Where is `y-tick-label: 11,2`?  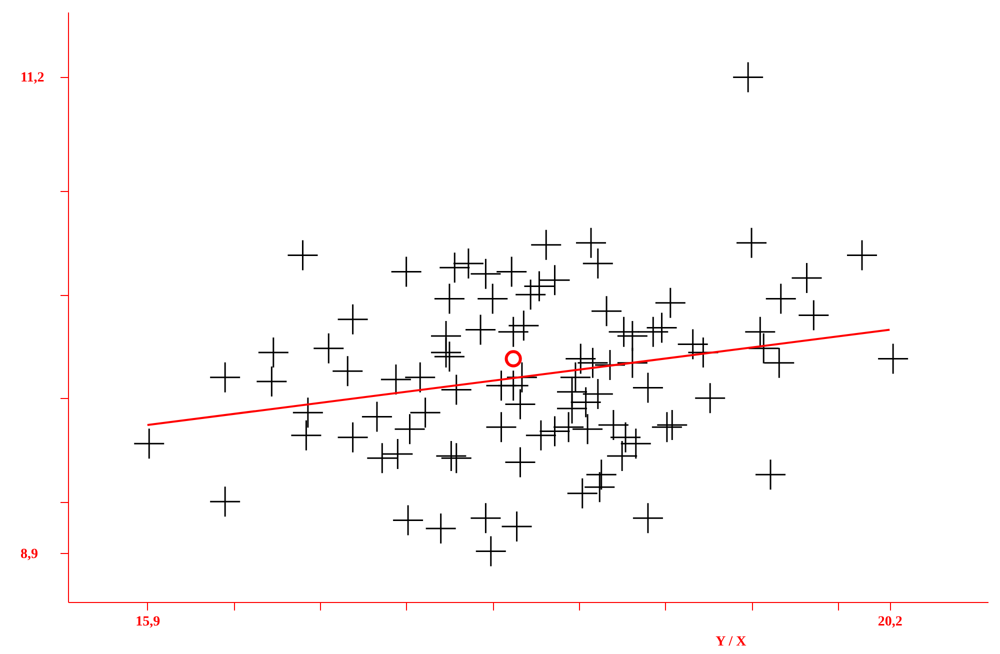
y-tick-label: 11,2 is located at coordinates (32, 78).